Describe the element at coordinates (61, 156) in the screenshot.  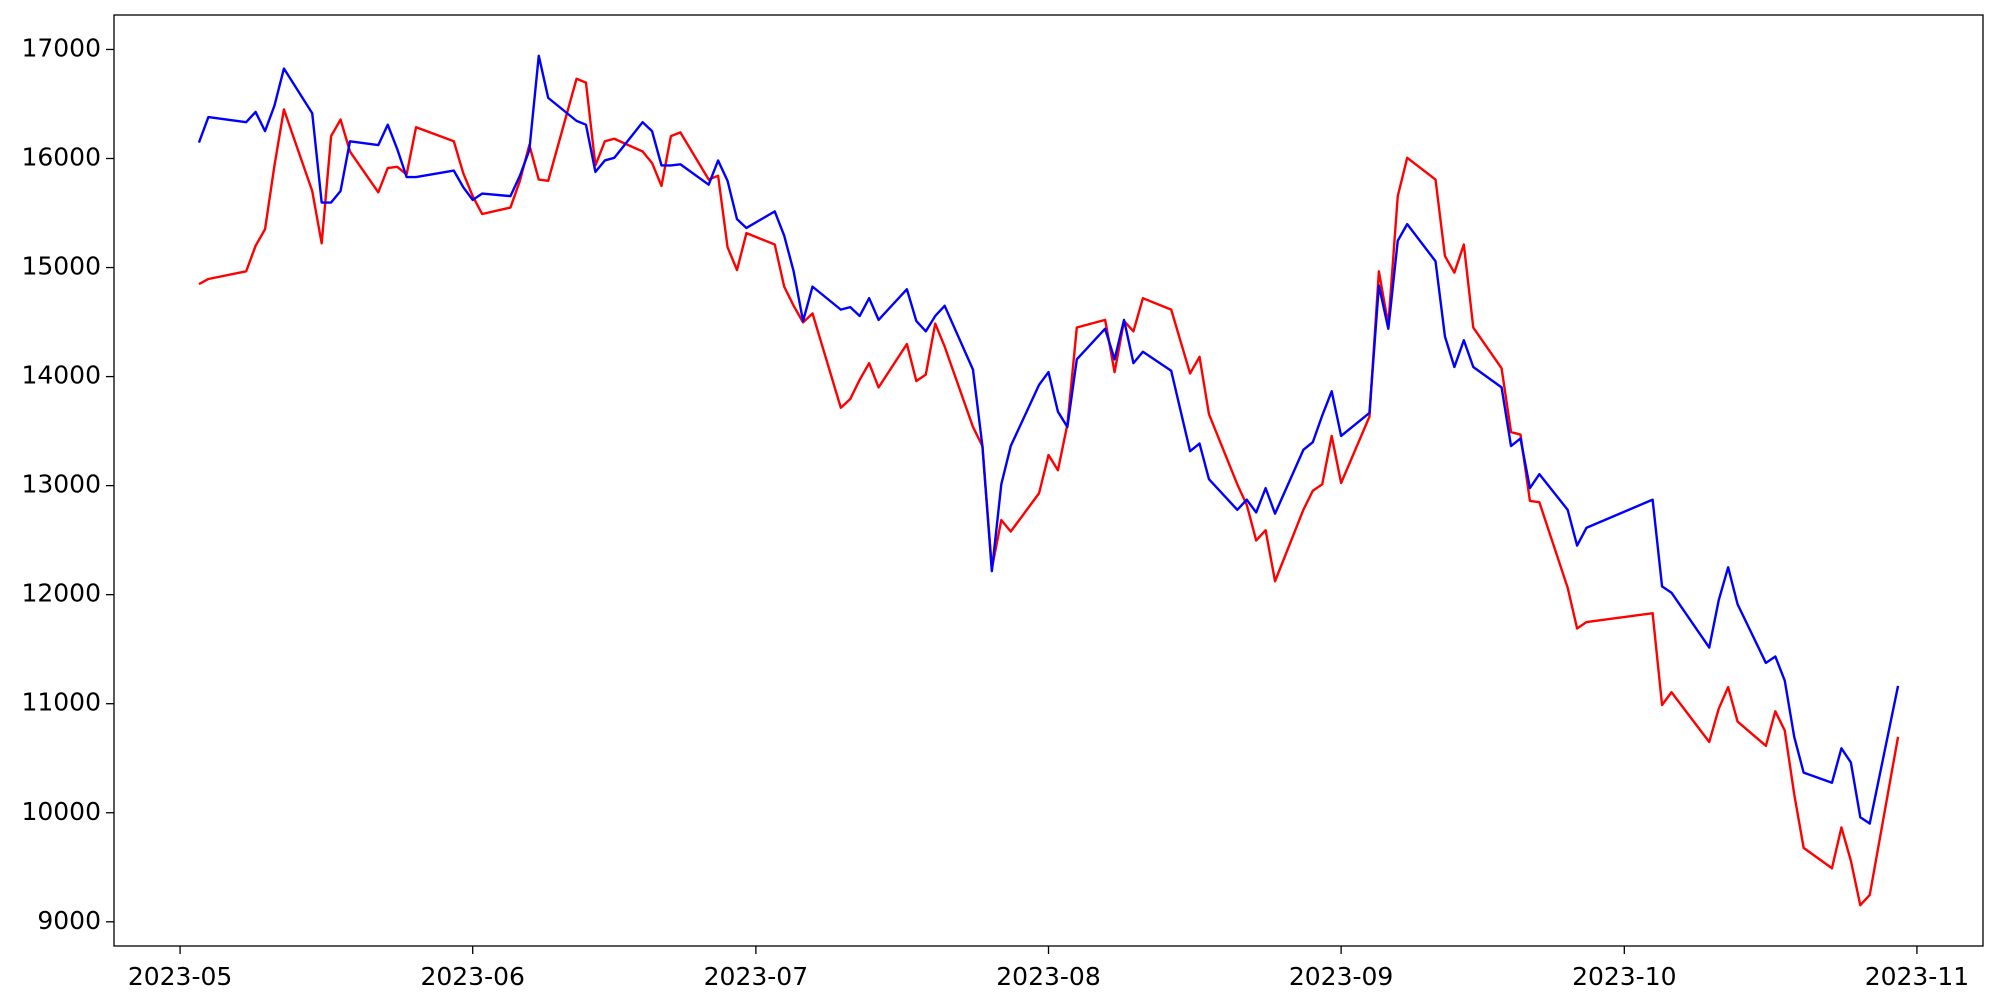
I see `y-tick-label: 16000` at that location.